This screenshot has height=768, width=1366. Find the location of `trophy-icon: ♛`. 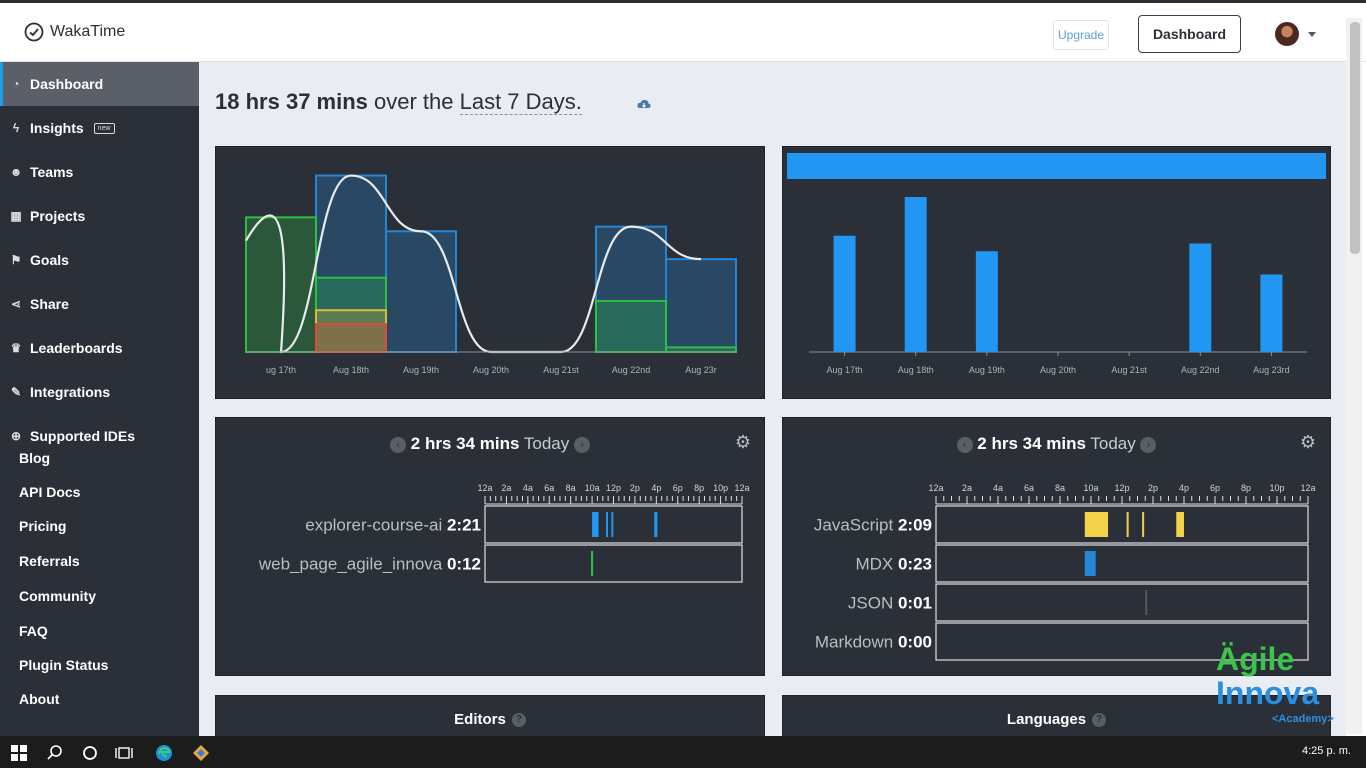

trophy-icon: ♛ is located at coordinates (16, 348).